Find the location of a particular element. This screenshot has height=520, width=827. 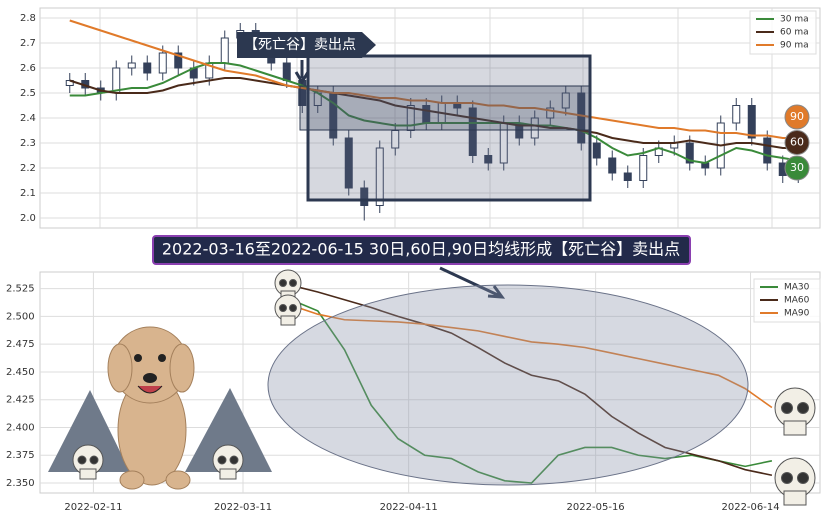

death-valley-zone is located at coordinates (449, 128).